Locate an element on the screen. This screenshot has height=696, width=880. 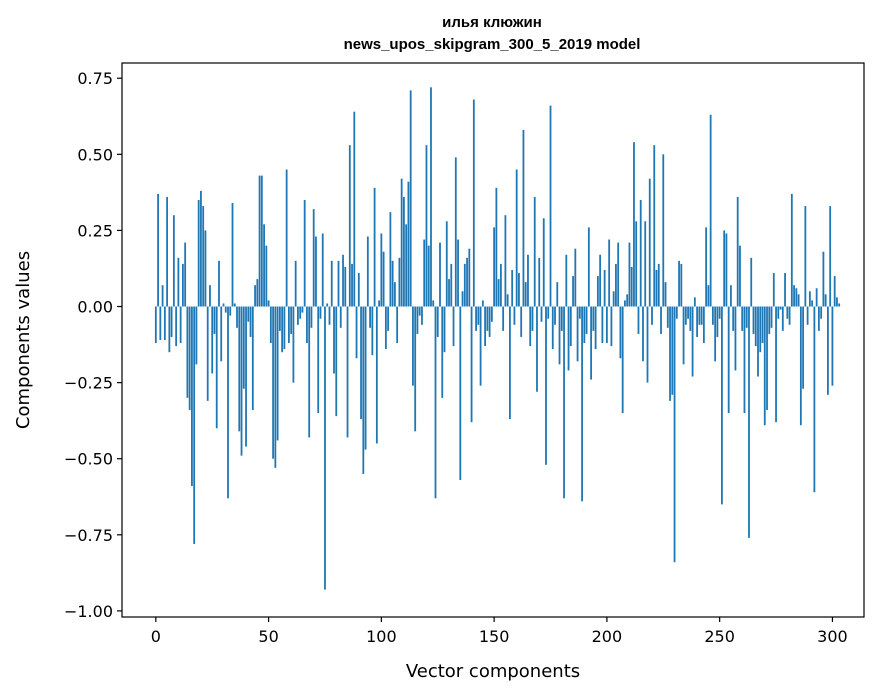
x-tick-label: 100 is located at coordinates (381, 636).